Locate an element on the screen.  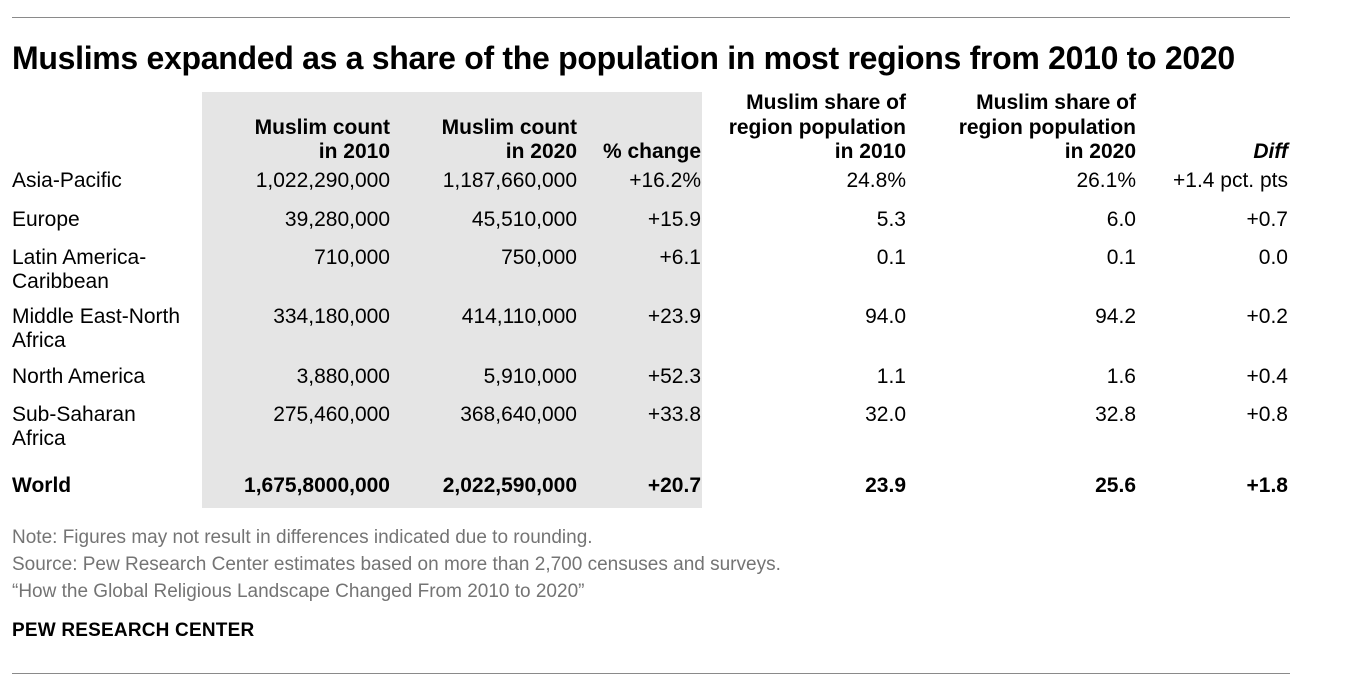
table-cell-r7-c6: +1.8 is located at coordinates (1267, 485).